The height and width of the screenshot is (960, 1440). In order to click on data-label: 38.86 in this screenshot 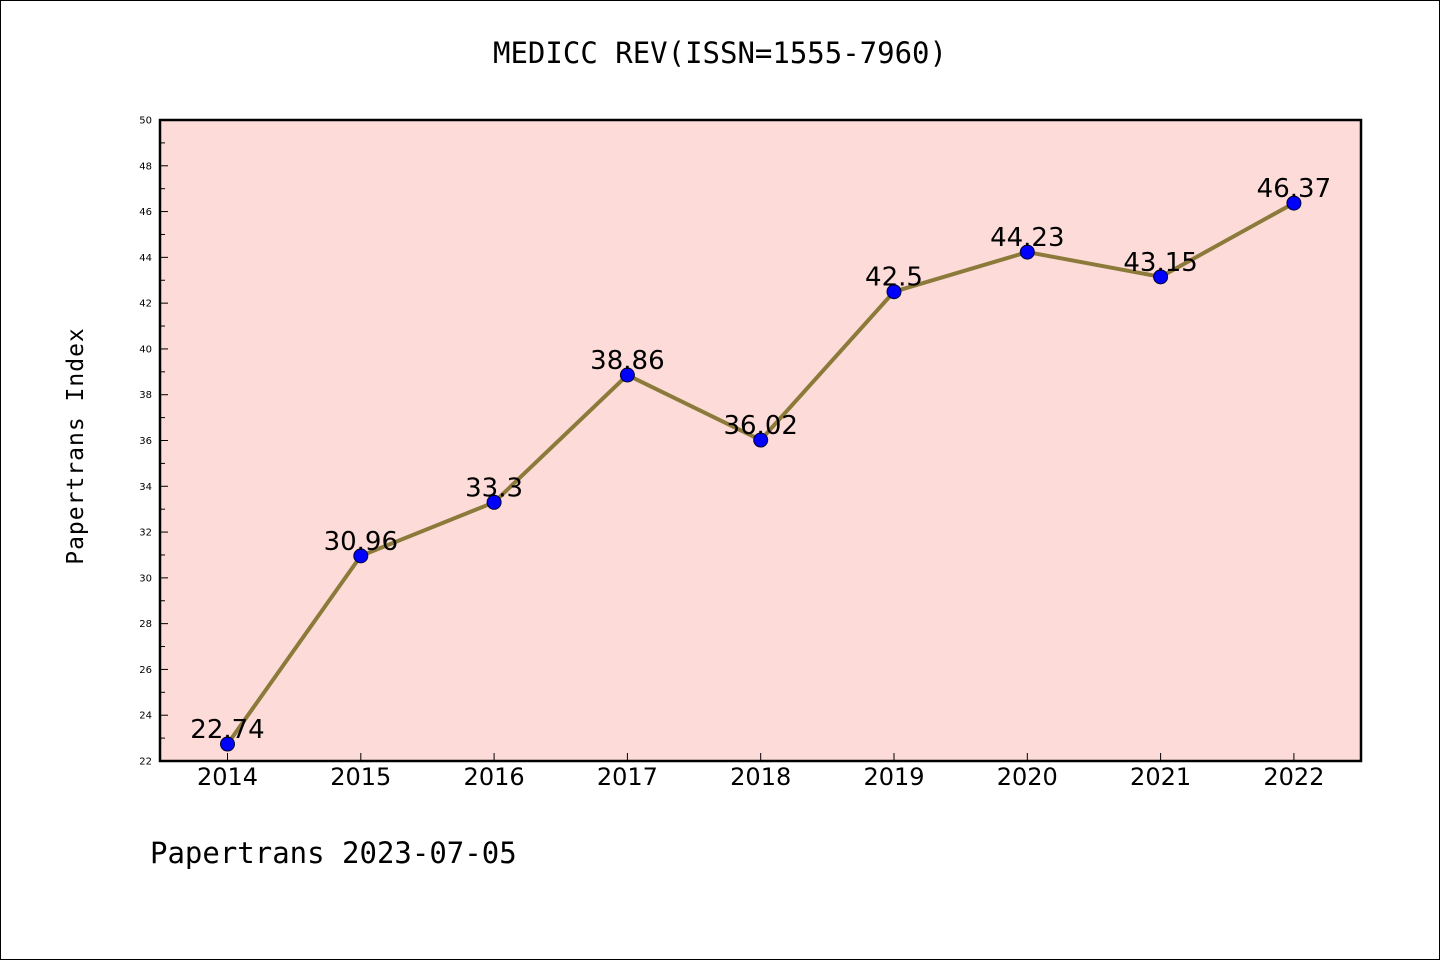, I will do `click(627, 361)`.